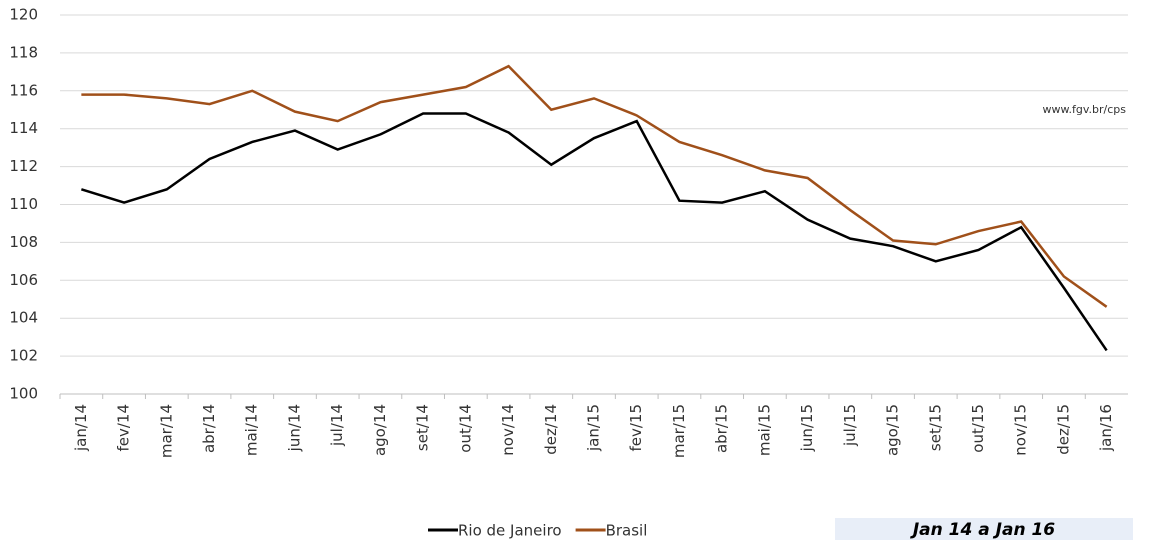 This screenshot has height=540, width=1170. Describe the element at coordinates (23, 128) in the screenshot. I see `y-tick-label: 114` at that location.